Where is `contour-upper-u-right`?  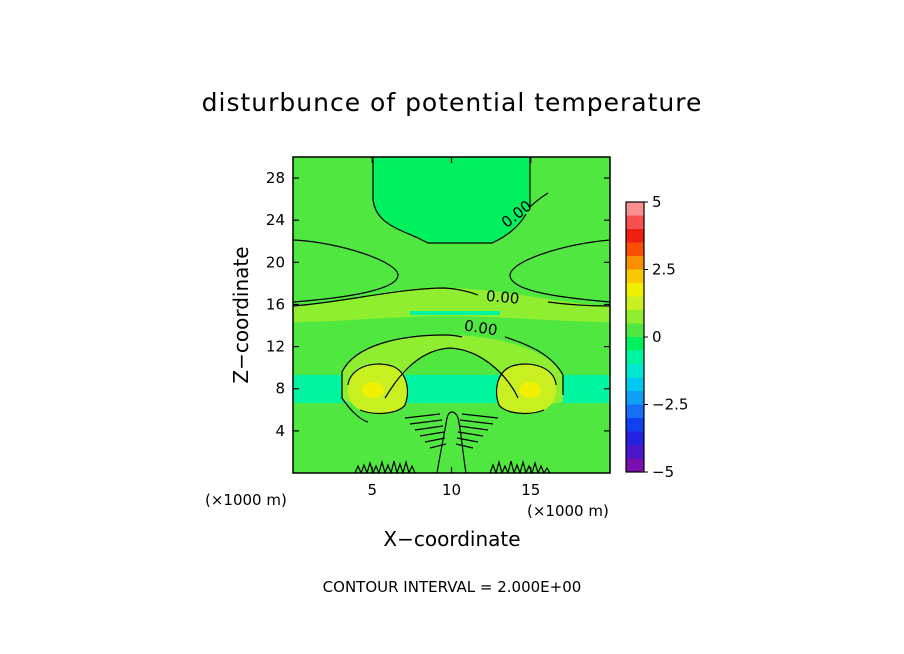 contour-upper-u-right is located at coordinates (539, 183).